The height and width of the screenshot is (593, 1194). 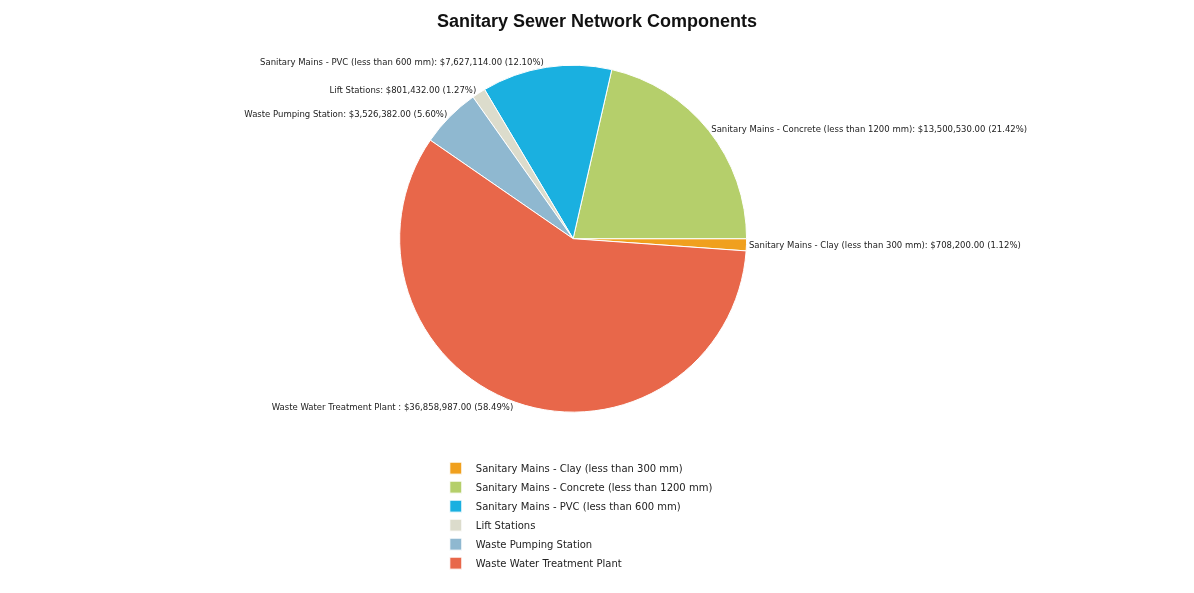 I want to click on legend-label: Sanitary Mains - Clay (less than 300 mm), so click(x=579, y=469).